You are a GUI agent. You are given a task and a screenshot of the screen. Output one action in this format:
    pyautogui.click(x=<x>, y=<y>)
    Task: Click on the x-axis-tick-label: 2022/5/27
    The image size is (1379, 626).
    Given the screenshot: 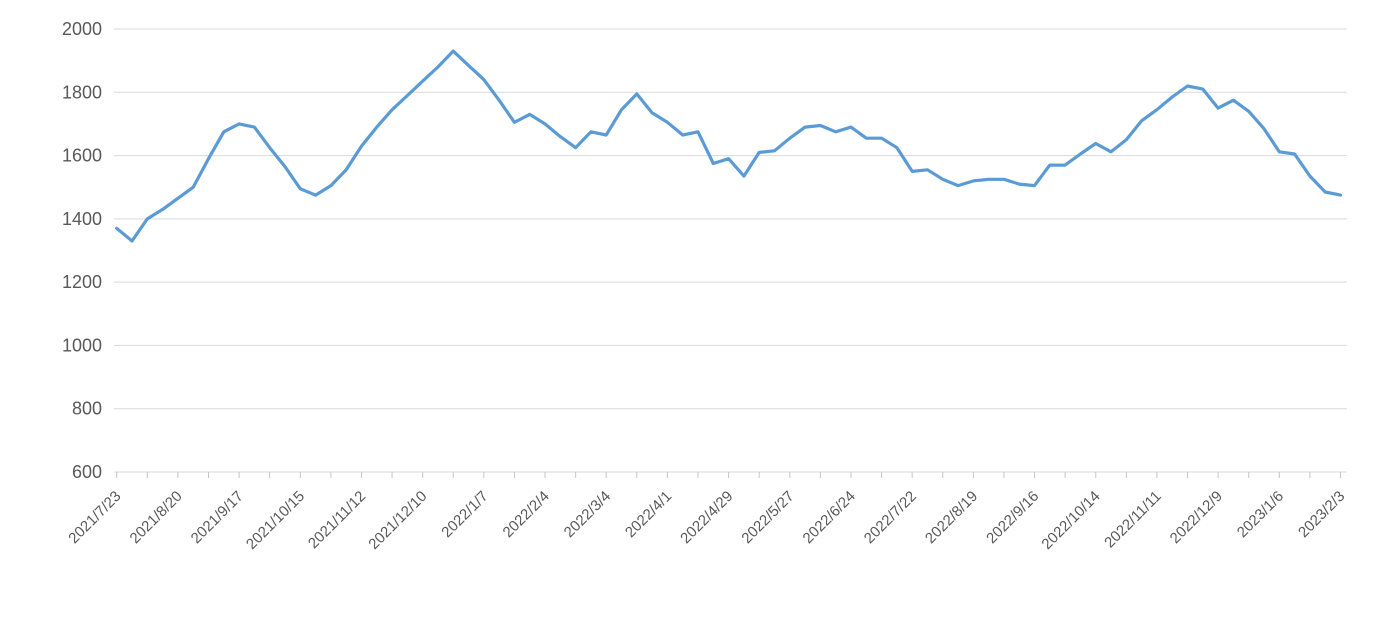 What is the action you would take?
    pyautogui.click(x=767, y=517)
    